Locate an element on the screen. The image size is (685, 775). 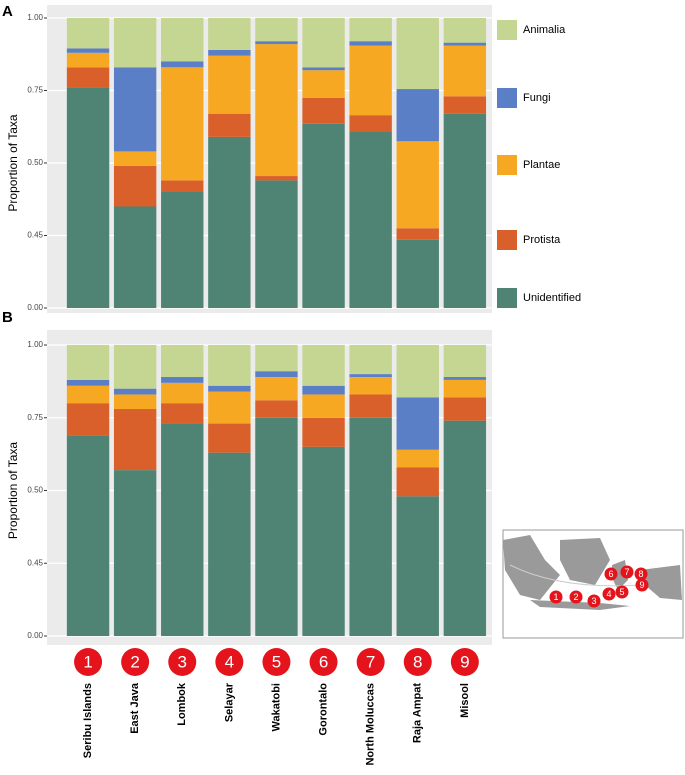
y-tick-label: 0.75 is located at coordinates (35, 417).